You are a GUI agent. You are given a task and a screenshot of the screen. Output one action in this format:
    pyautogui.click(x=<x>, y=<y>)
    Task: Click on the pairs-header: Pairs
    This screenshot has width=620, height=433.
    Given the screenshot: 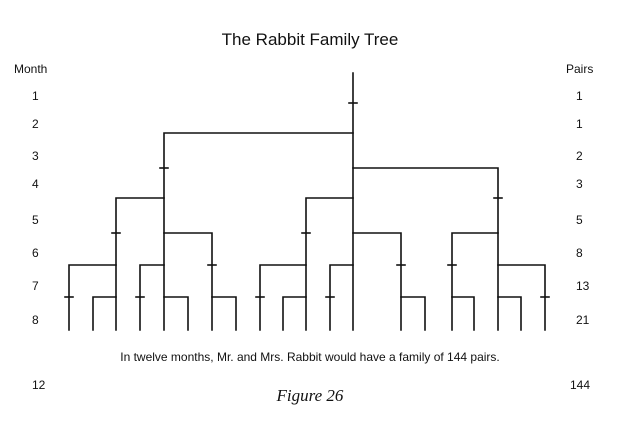 What is the action you would take?
    pyautogui.click(x=580, y=69)
    